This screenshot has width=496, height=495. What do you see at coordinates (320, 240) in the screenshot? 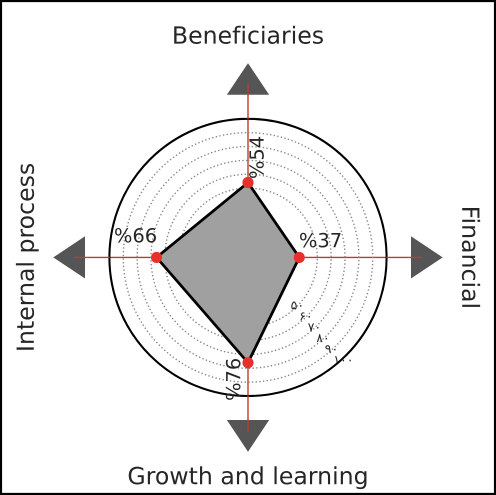
I see `data-label: %37` at bounding box center [320, 240].